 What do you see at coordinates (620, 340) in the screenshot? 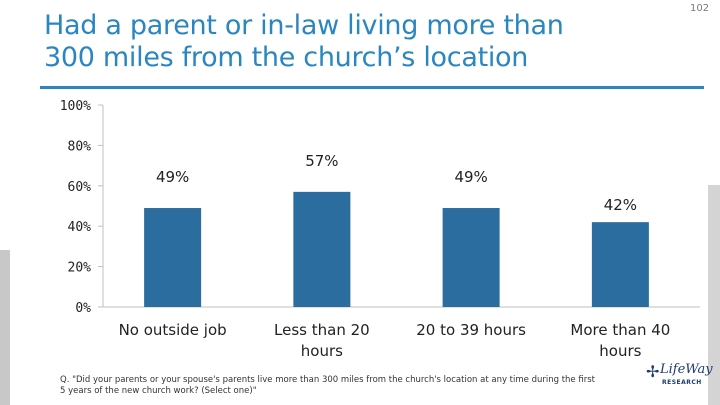
I see `x-tick-label: More than 40 hours` at bounding box center [620, 340].